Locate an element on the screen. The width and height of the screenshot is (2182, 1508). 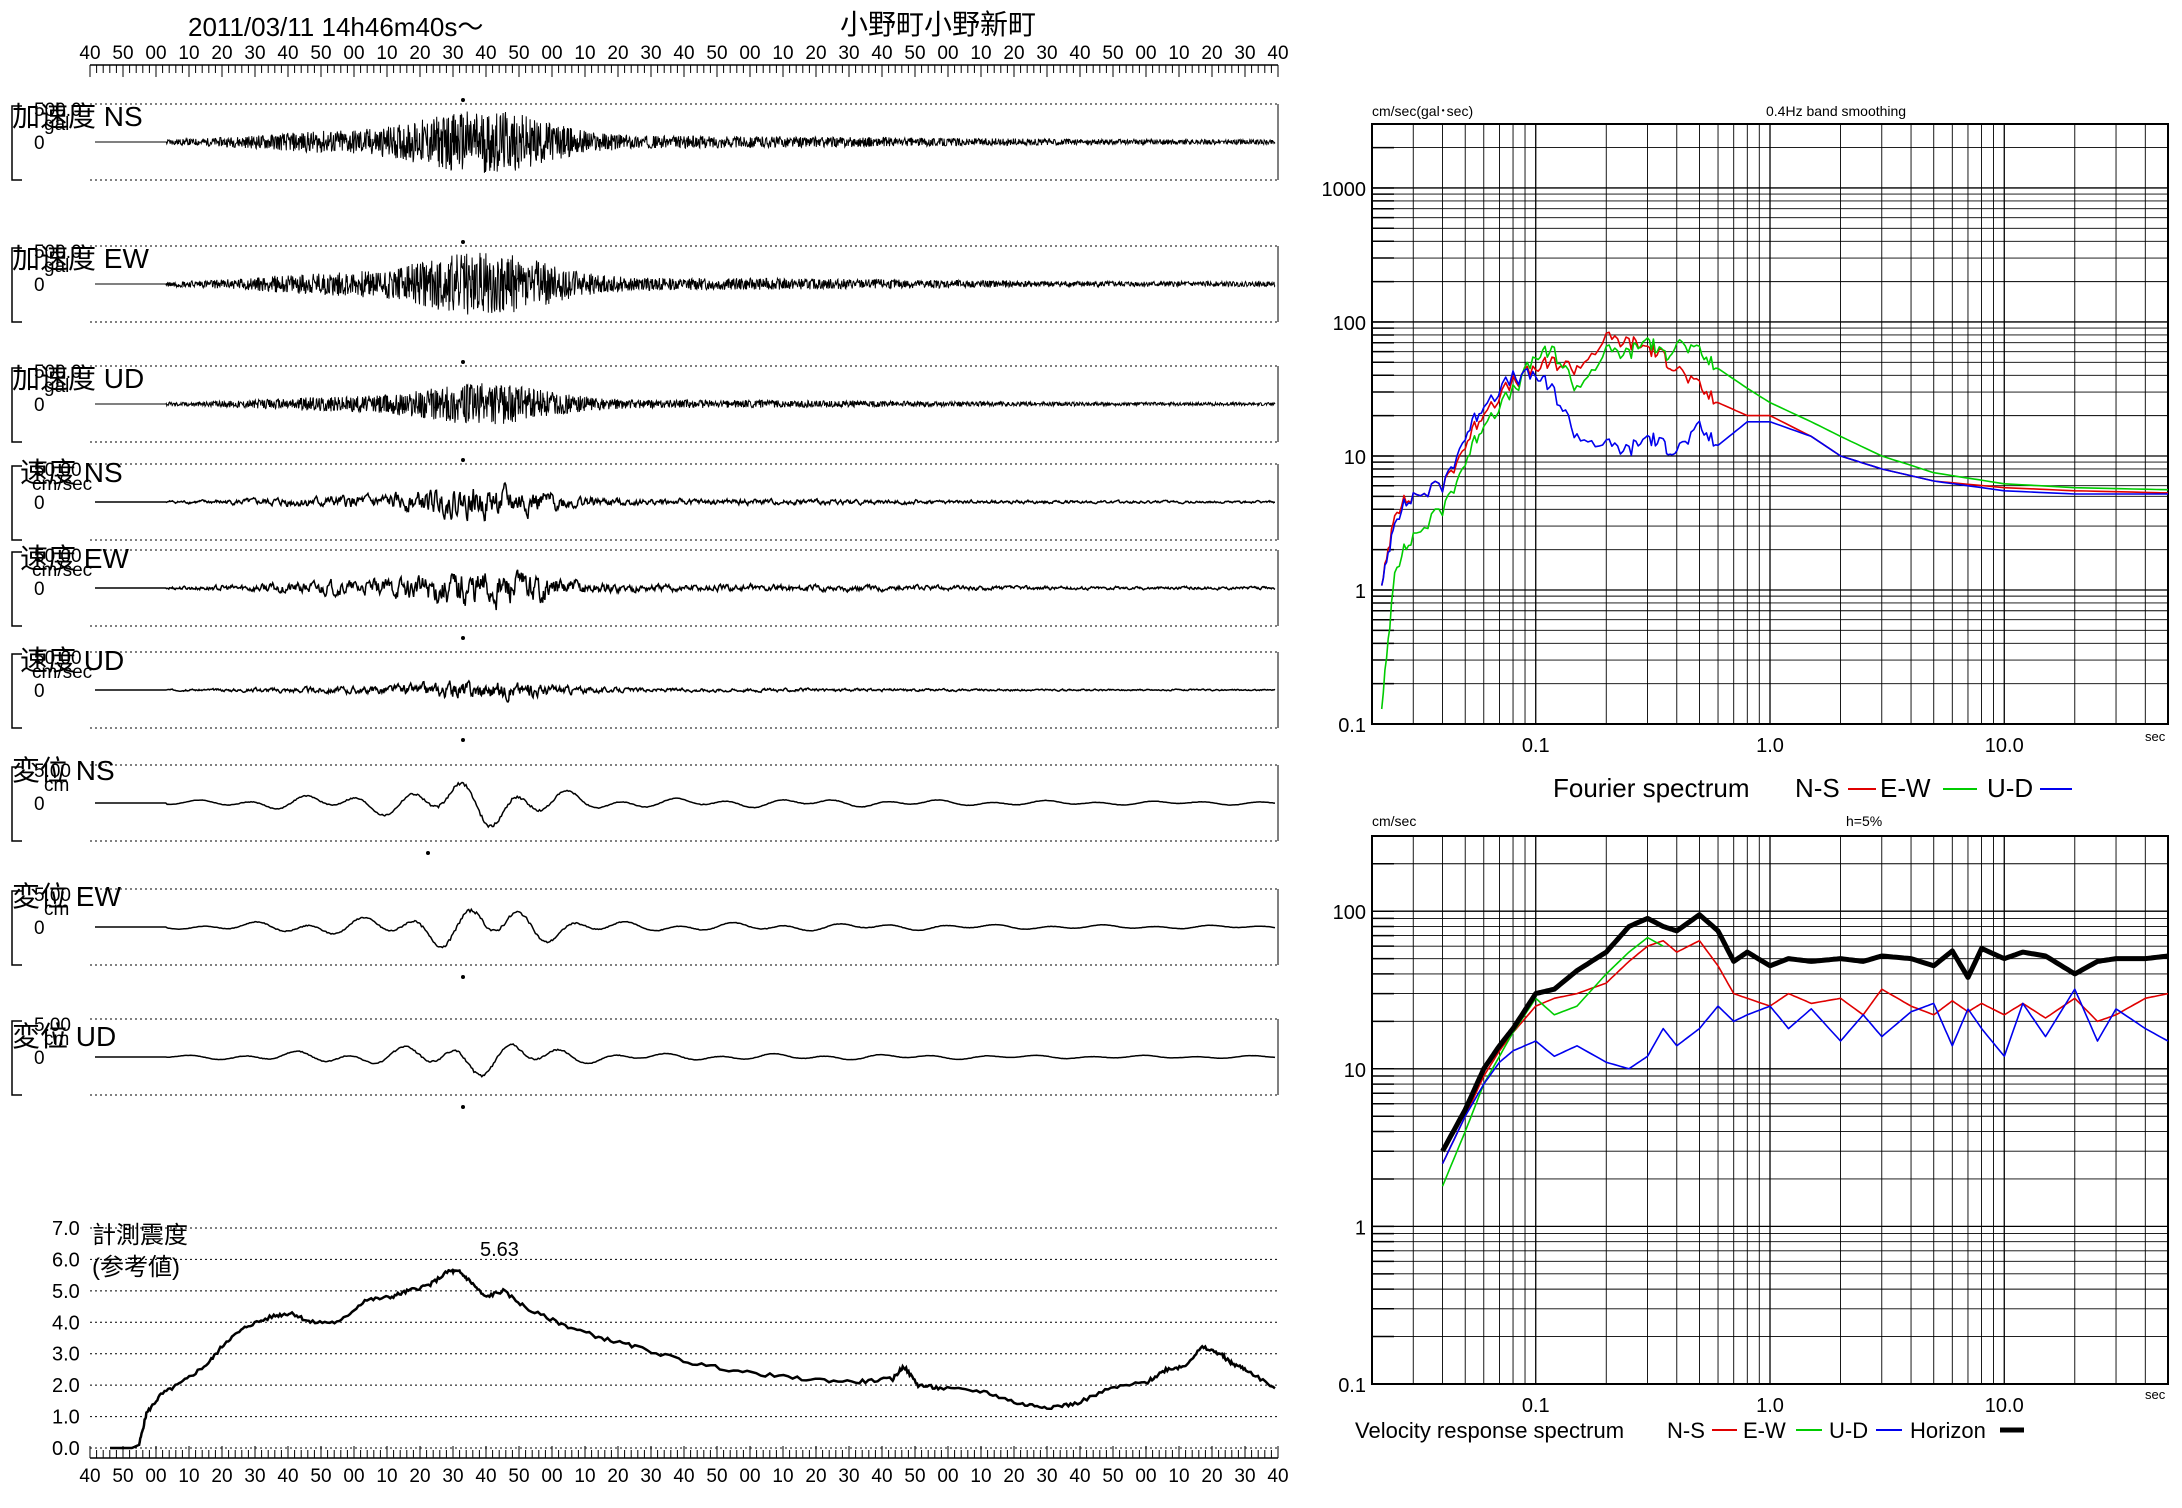
fourier-legend-ew: E-W is located at coordinates (1905, 788).